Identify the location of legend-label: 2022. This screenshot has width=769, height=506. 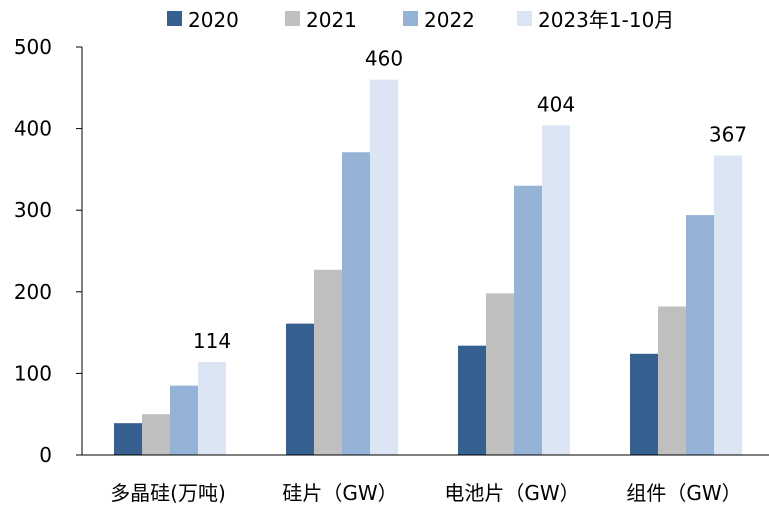
(449, 20).